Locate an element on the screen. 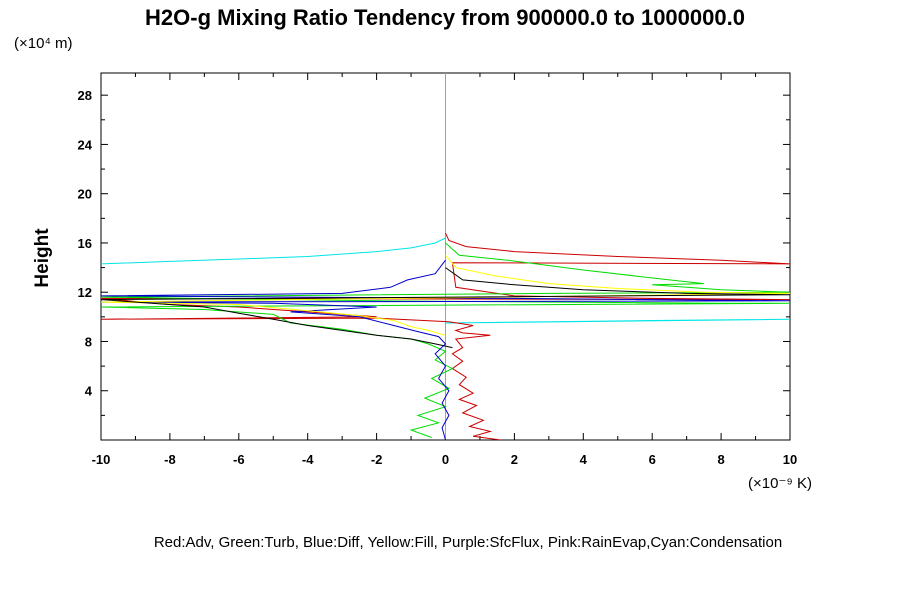 The image size is (900, 600). x-tick-labels: -10 -8 -6 -4 -2 0 2 4 6 8 10 is located at coordinates (445, 459).